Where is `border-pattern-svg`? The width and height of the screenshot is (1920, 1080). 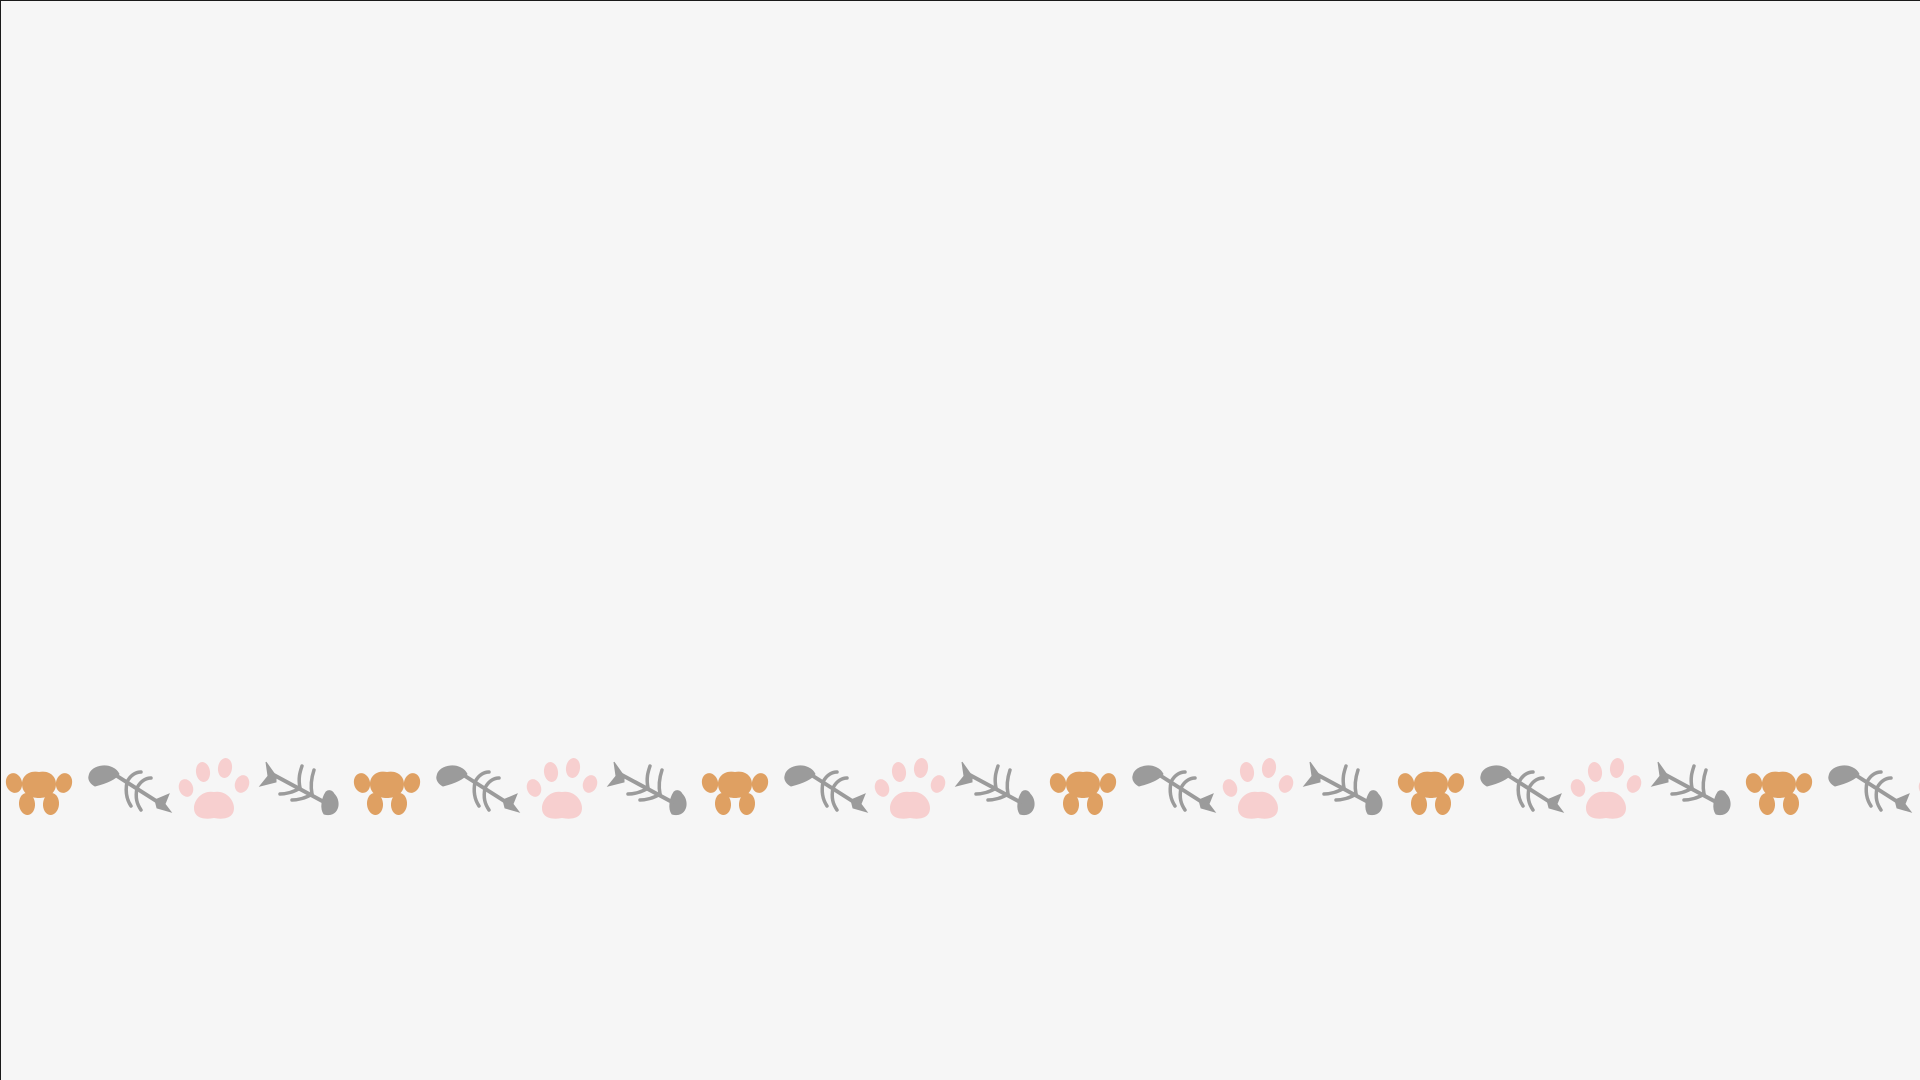 border-pattern-svg is located at coordinates (961, 788).